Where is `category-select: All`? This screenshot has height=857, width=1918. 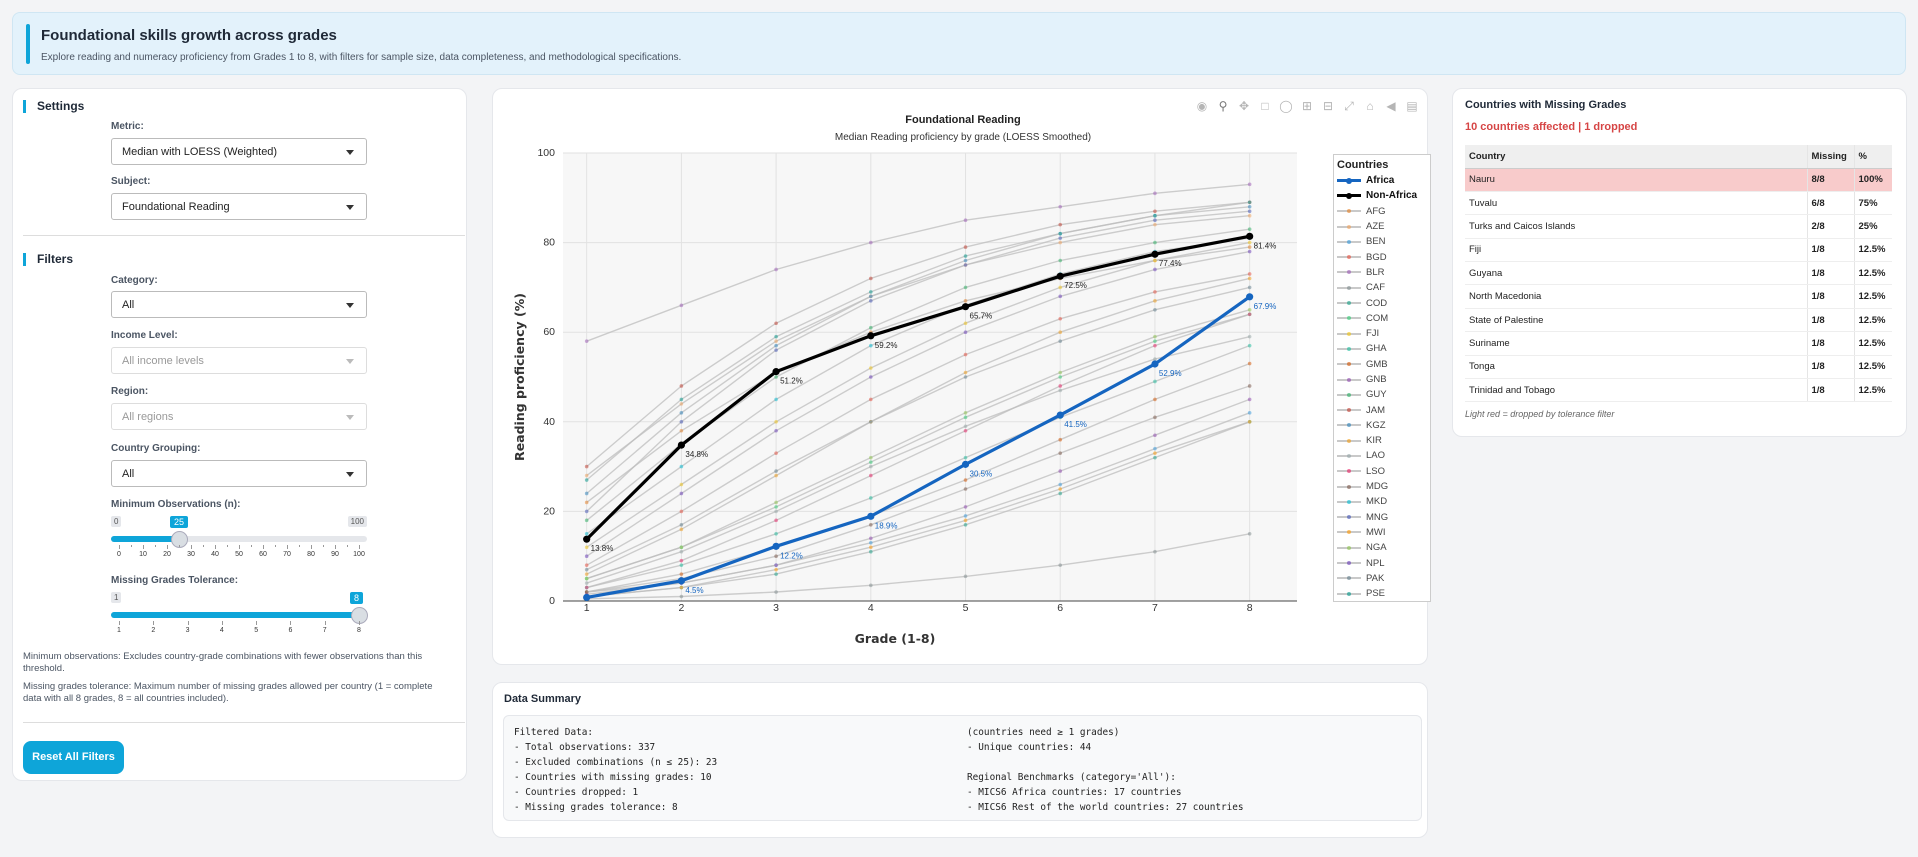
category-select: All is located at coordinates (239, 304).